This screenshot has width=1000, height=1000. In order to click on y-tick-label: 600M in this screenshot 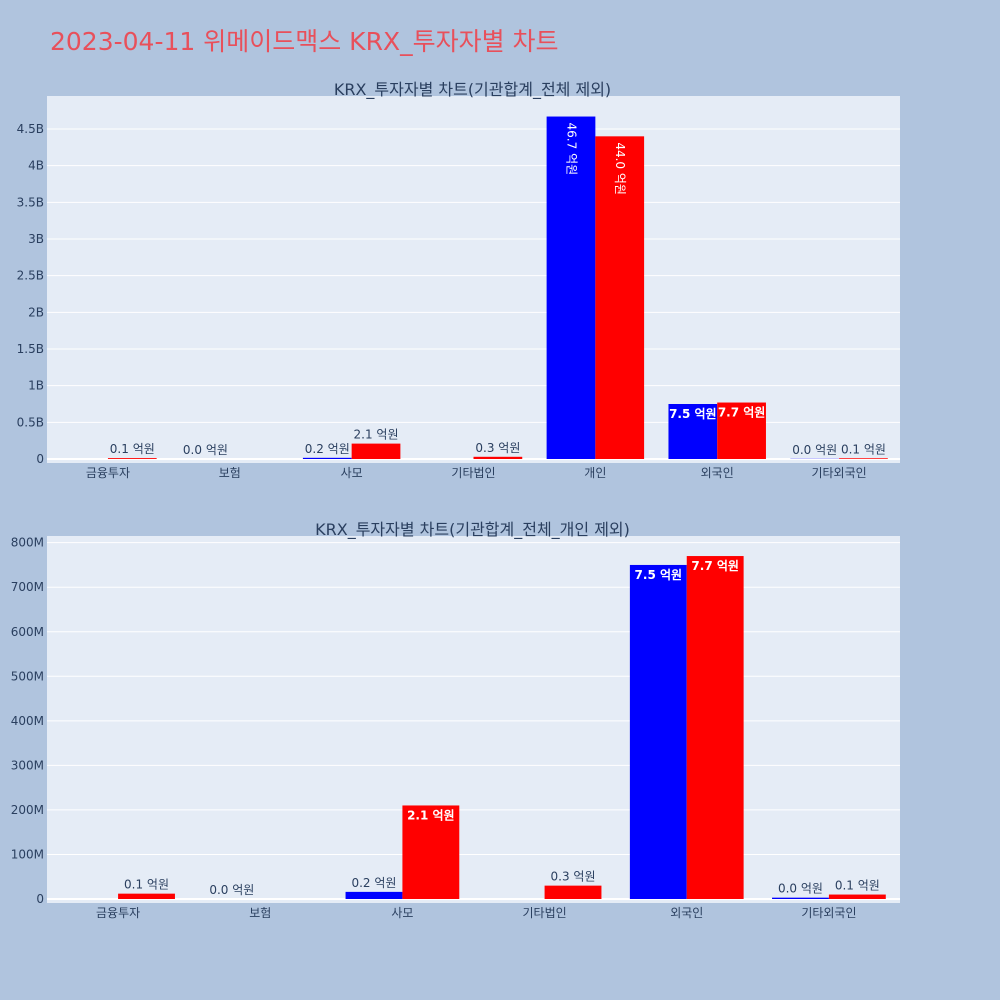, I will do `click(27, 632)`.